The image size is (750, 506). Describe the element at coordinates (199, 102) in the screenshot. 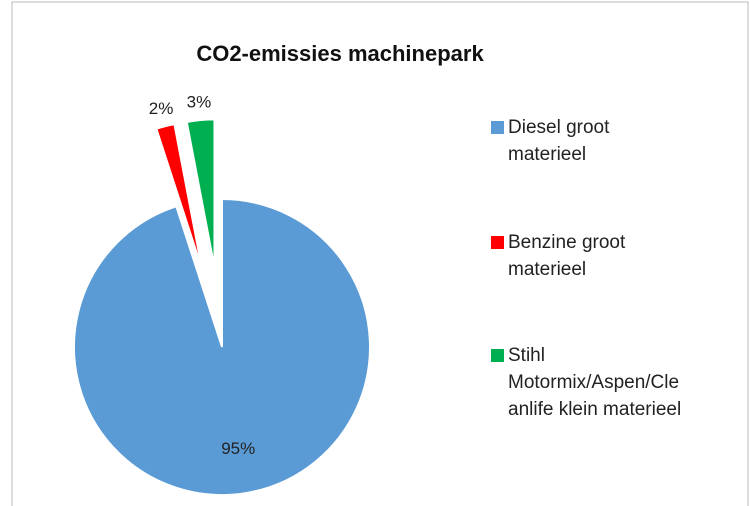

I see `data-label: 3%` at that location.